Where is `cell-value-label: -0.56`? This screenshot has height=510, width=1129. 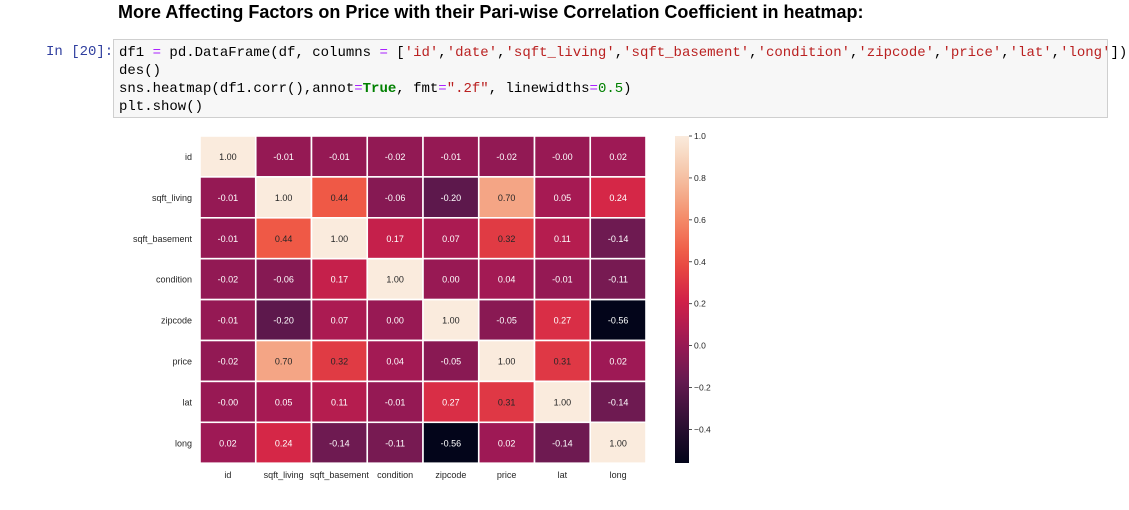 cell-value-label: -0.56 is located at coordinates (618, 321).